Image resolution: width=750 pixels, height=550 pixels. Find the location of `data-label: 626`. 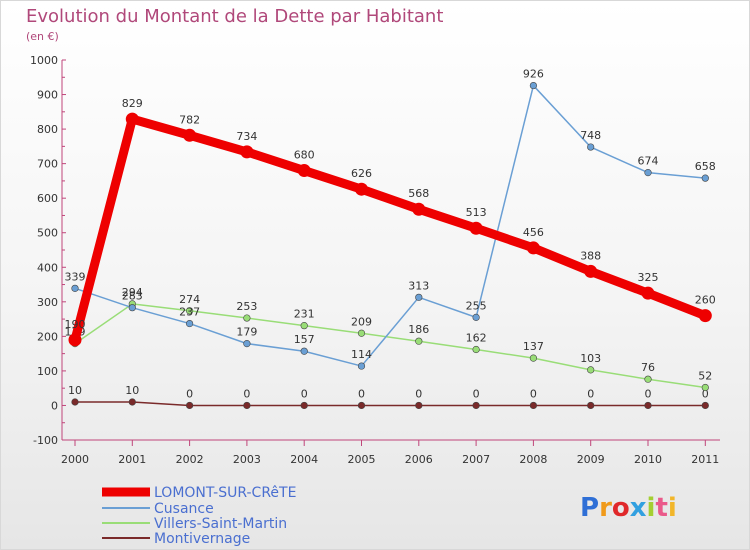

data-label: 626 is located at coordinates (361, 173).